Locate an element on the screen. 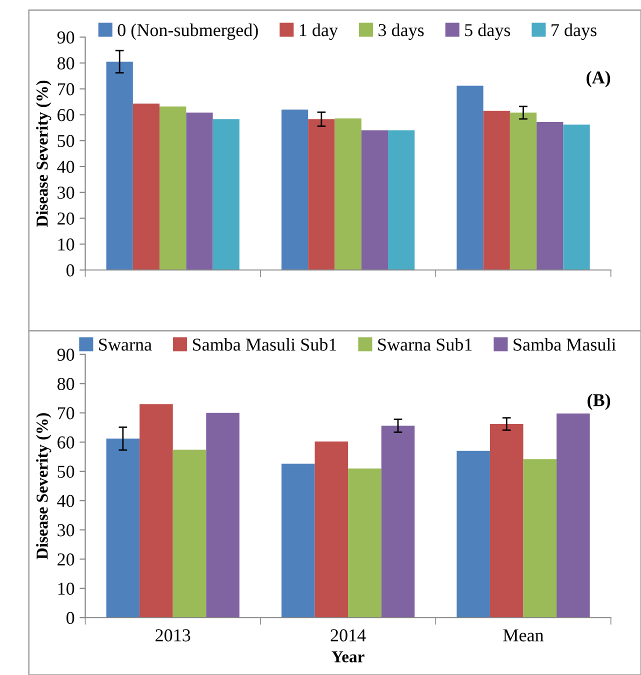 The height and width of the screenshot is (675, 641). annotation: (B) is located at coordinates (599, 402).